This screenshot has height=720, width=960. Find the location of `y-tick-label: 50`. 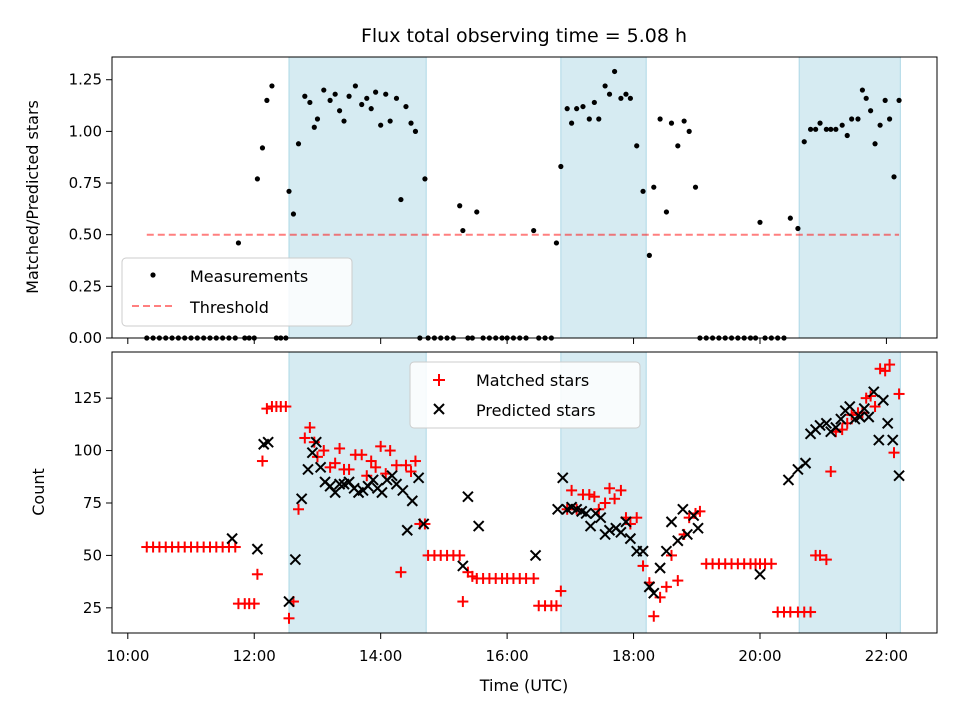

y-tick-label: 50 is located at coordinates (92, 555).